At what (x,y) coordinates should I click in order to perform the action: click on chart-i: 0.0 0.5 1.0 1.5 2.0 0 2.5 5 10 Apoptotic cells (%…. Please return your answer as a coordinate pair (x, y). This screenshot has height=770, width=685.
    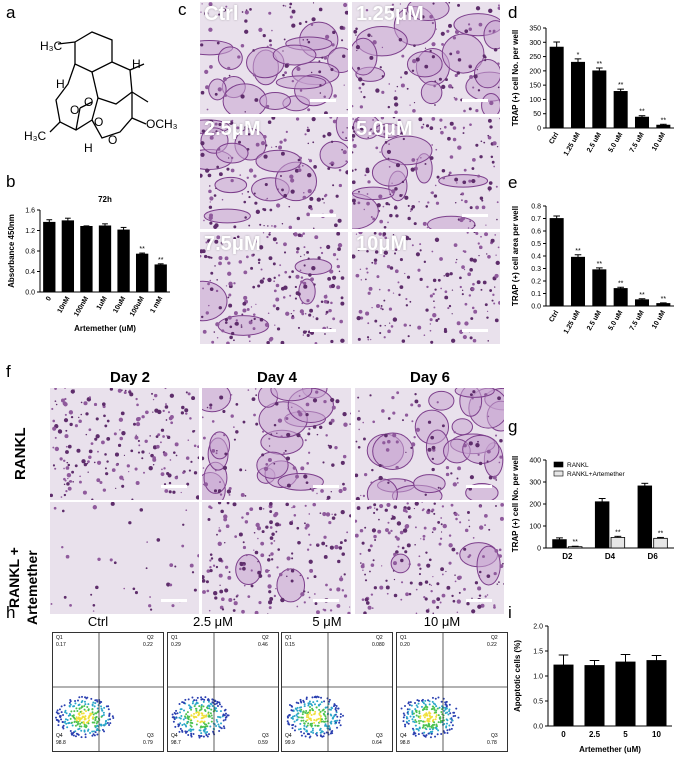
    Looking at the image, I should click on (592, 689).